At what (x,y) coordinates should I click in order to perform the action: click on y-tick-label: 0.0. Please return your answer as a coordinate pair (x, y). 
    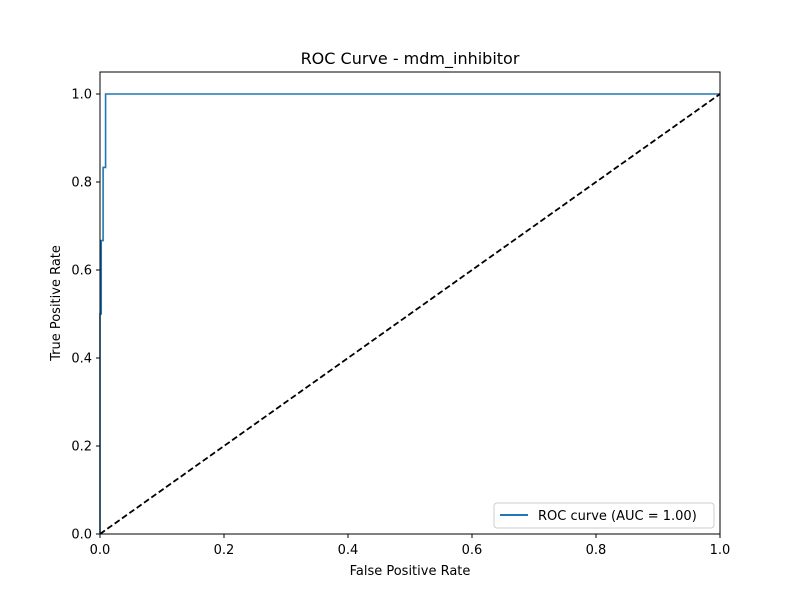
    Looking at the image, I should click on (81, 535).